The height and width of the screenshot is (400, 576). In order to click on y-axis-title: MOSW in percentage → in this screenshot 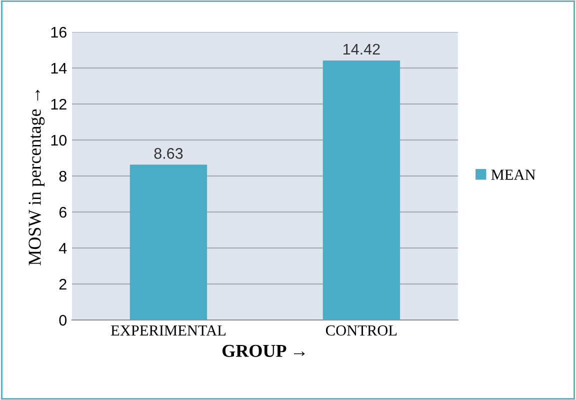, I will do `click(36, 178)`.